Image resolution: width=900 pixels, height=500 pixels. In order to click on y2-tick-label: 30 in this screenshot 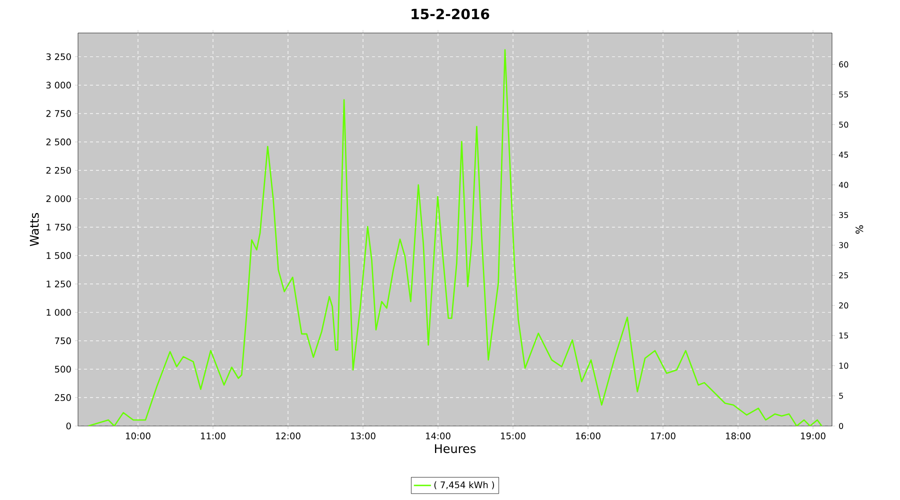, I will do `click(843, 245)`.